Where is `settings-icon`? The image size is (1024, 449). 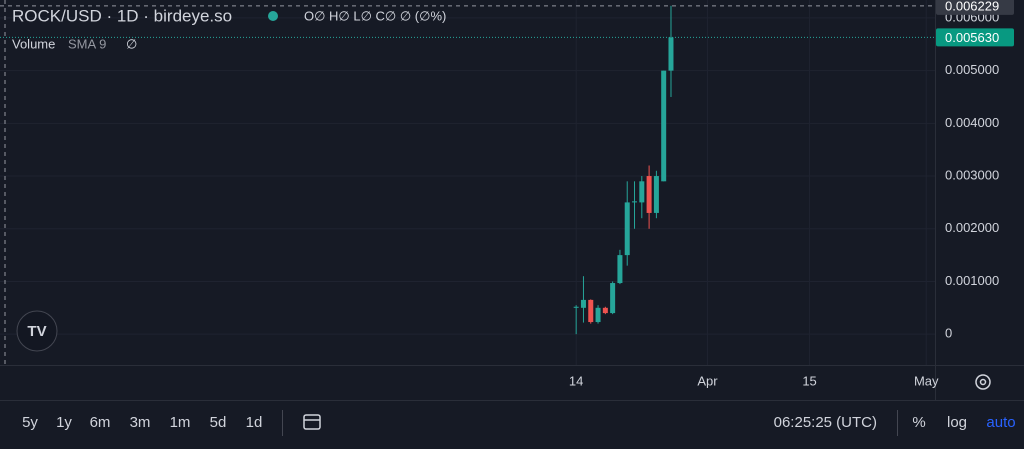 settings-icon is located at coordinates (983, 382).